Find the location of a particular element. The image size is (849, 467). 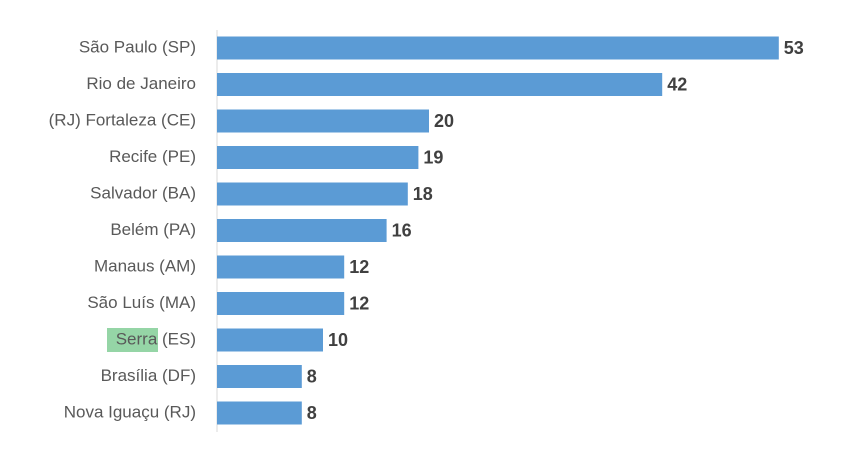

category-label: Rio de Janeiro is located at coordinates (141, 83).